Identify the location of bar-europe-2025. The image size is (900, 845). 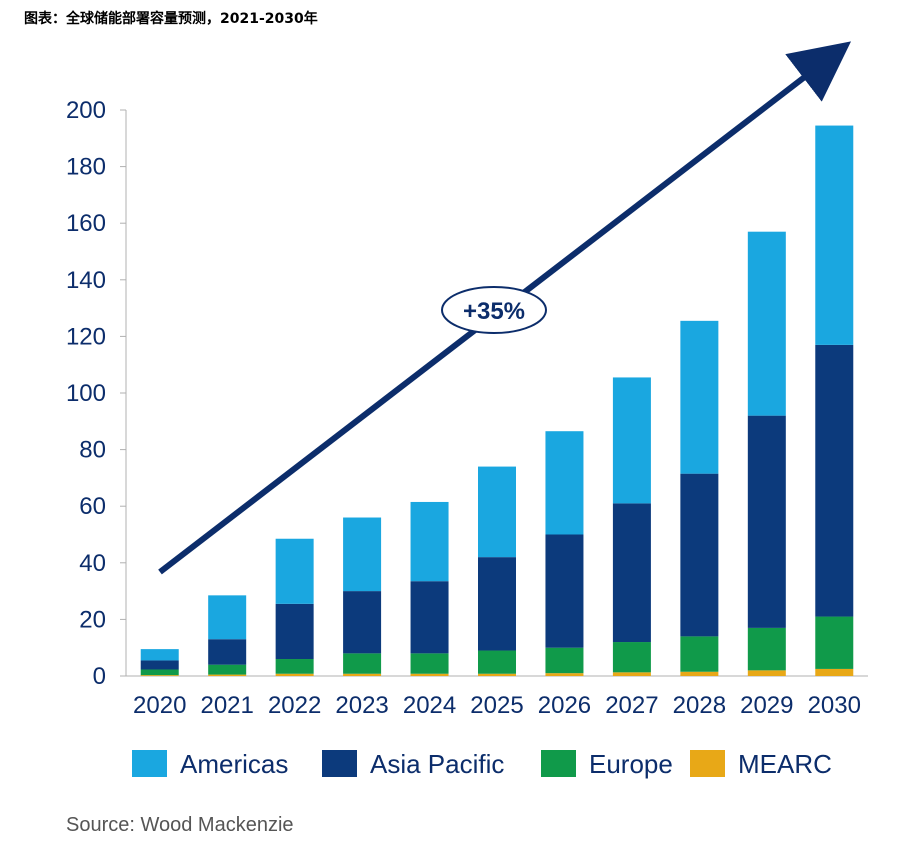
(497, 662).